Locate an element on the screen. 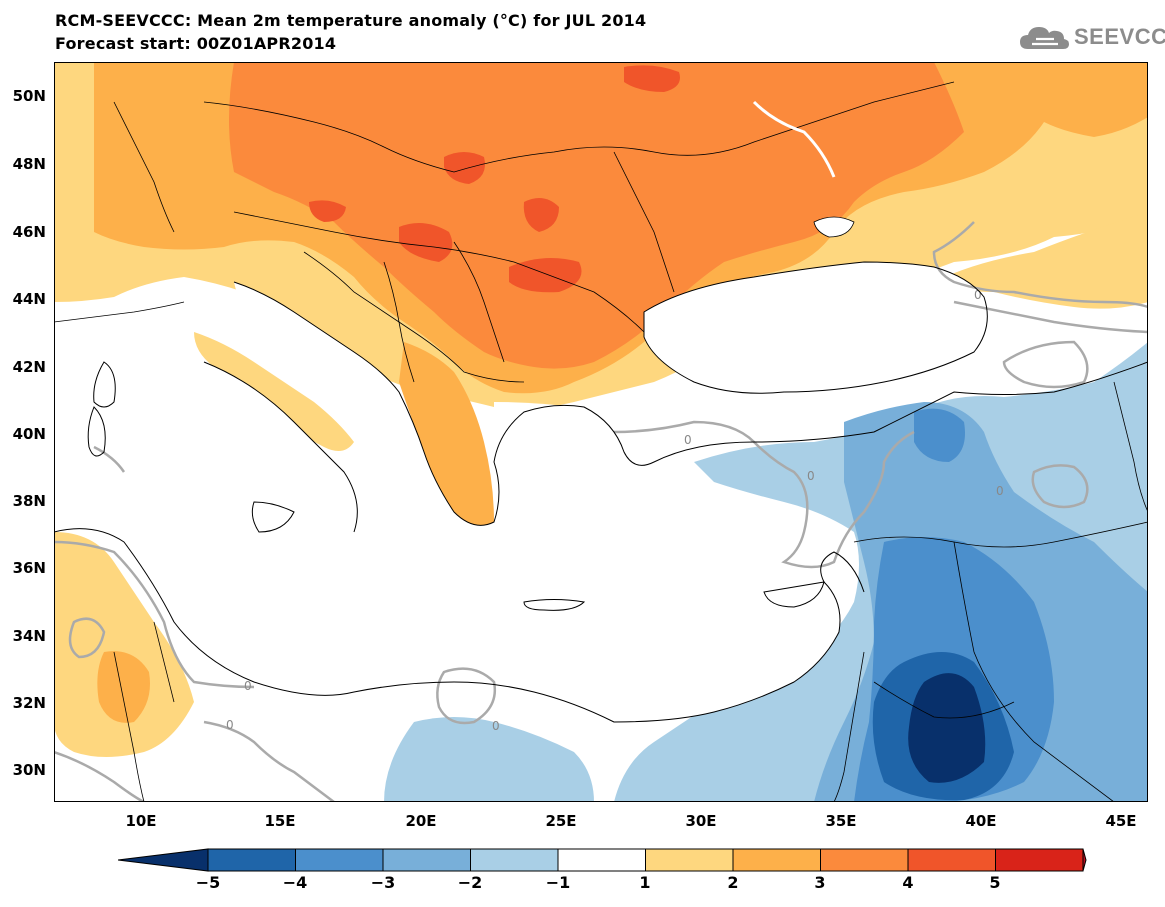 This screenshot has height=907, width=1165. anomaly-region-4to5-c is located at coordinates (541, 215).